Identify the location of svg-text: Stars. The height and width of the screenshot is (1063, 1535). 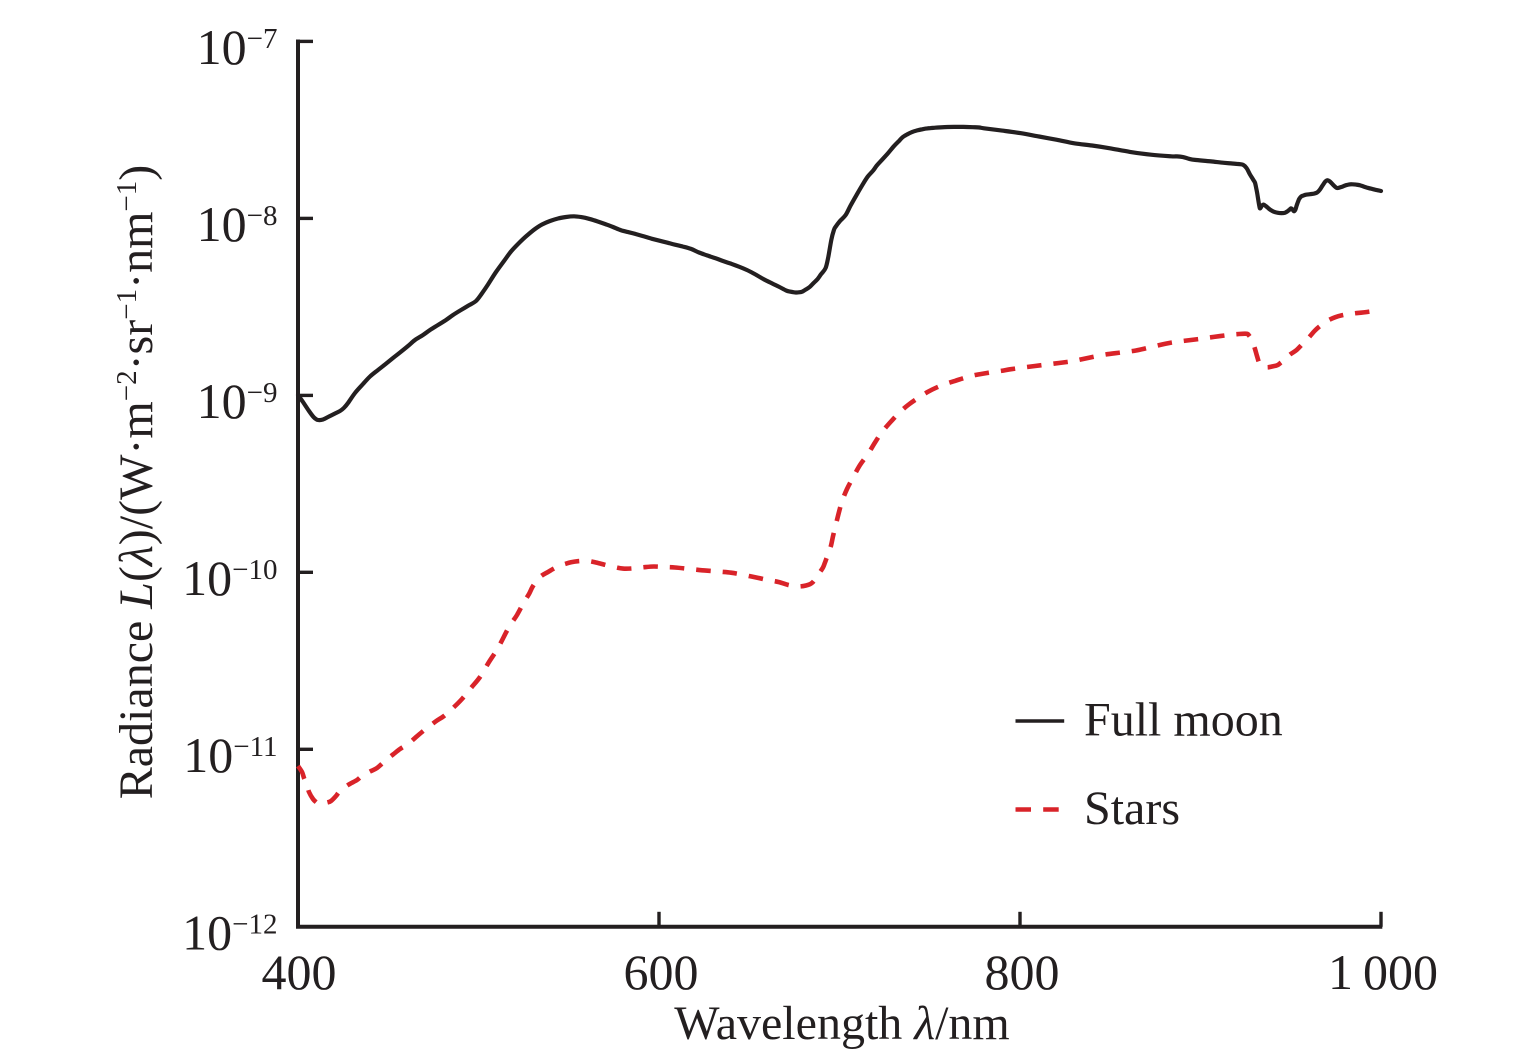
(1132, 808).